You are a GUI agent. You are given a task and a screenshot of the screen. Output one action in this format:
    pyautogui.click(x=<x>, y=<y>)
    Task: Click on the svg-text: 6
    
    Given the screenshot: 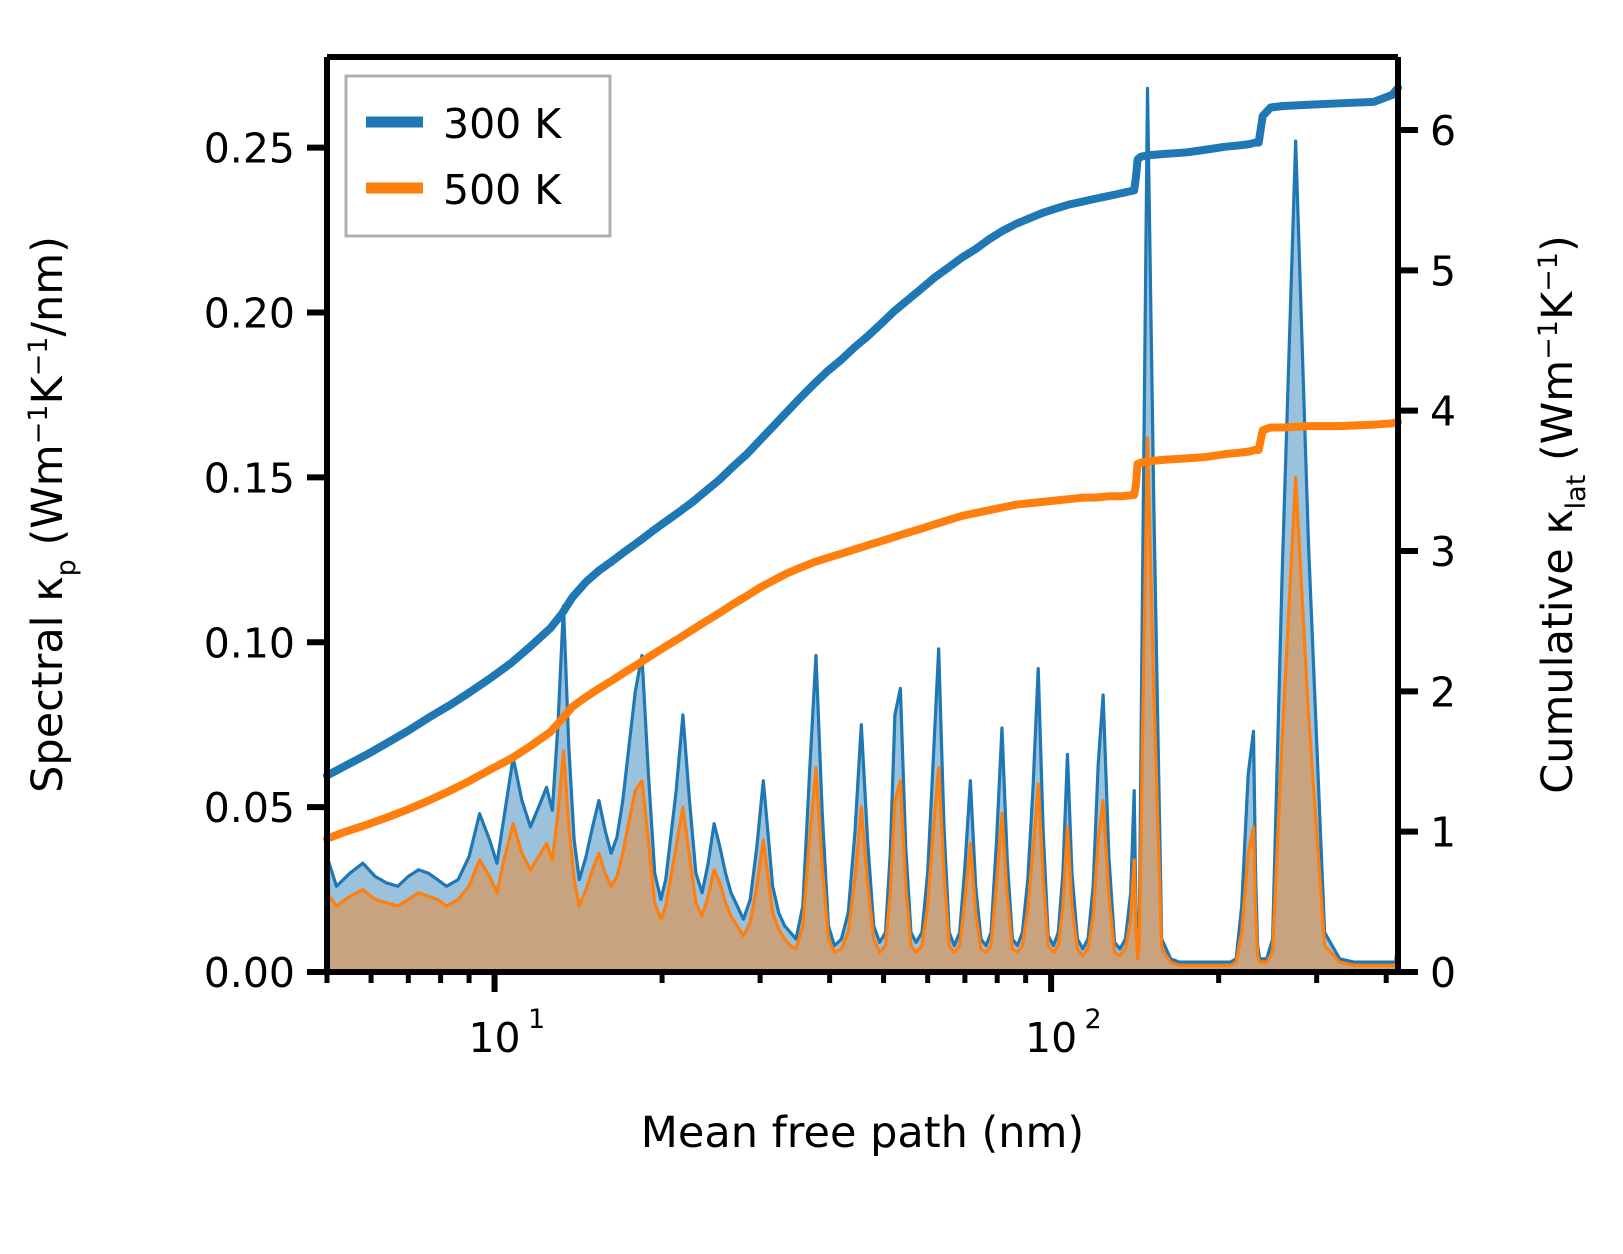 What is the action you would take?
    pyautogui.click(x=1443, y=131)
    